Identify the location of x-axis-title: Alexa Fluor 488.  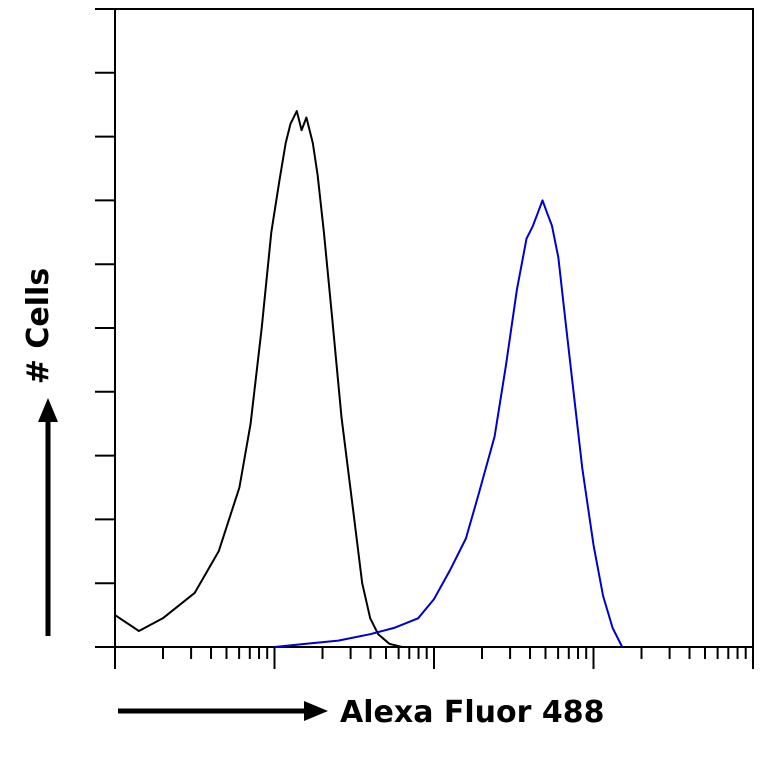
(472, 712).